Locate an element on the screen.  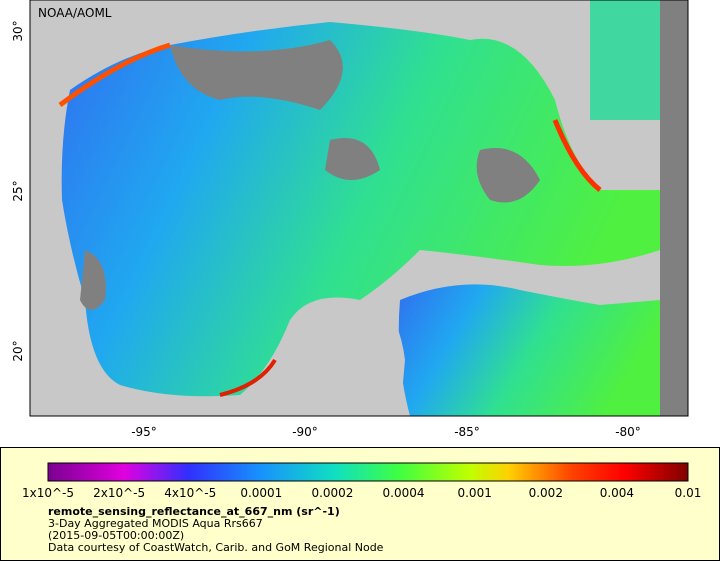
colorbar is located at coordinates (368, 472).